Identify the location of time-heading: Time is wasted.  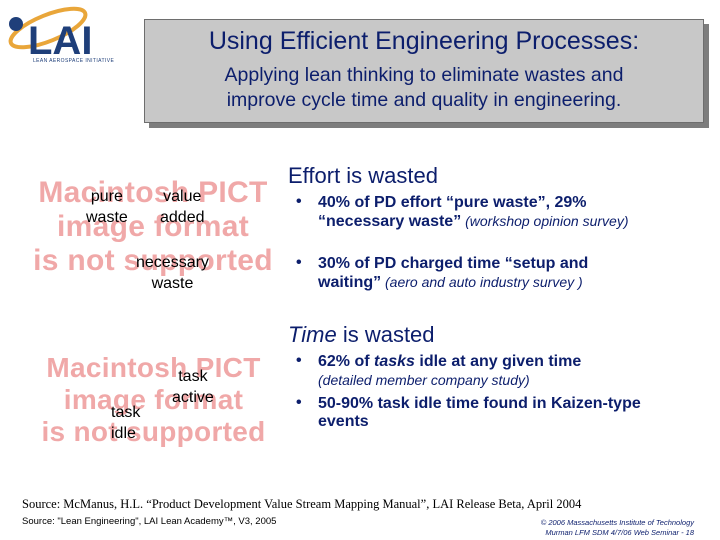
(361, 335).